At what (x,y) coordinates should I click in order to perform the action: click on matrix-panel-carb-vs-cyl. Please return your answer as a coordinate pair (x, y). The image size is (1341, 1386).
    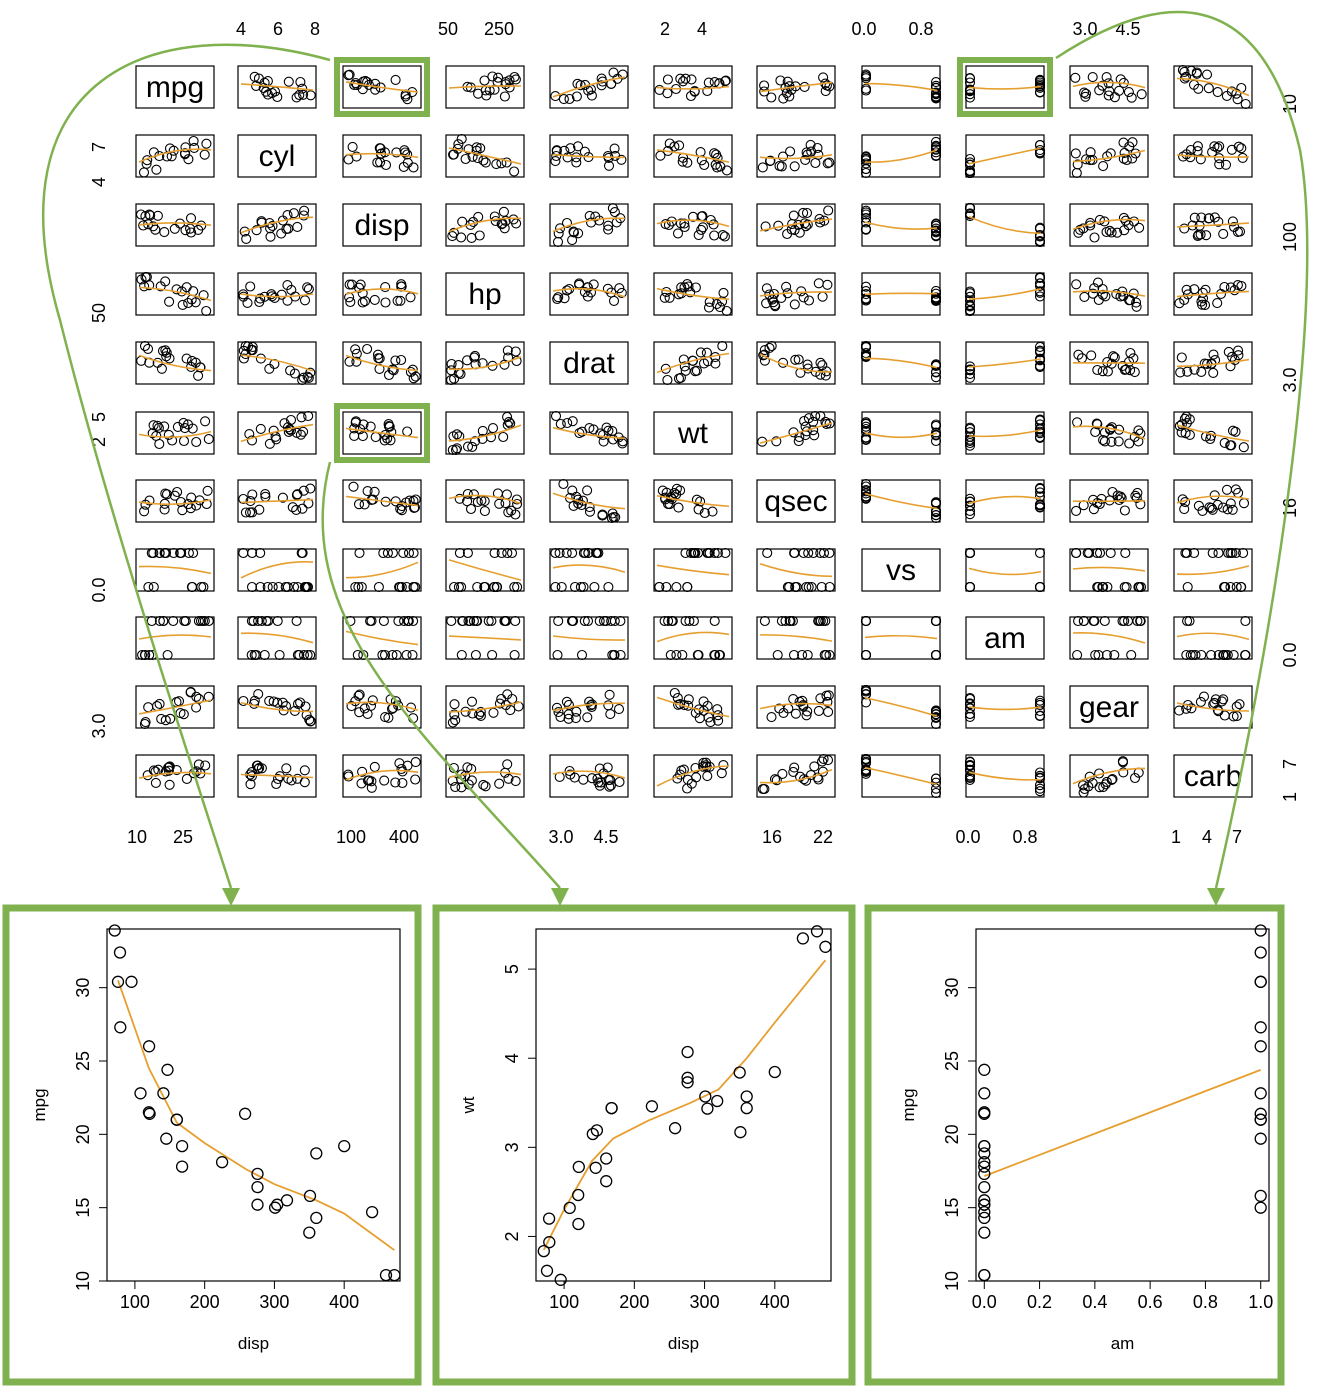
    Looking at the image, I should click on (277, 776).